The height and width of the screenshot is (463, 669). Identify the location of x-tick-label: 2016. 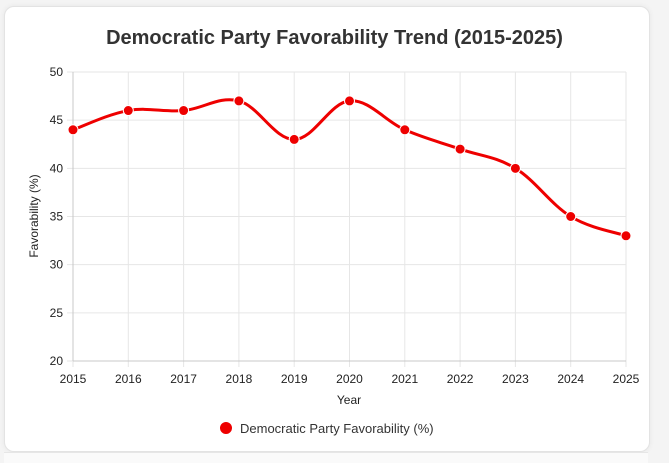
(128, 379).